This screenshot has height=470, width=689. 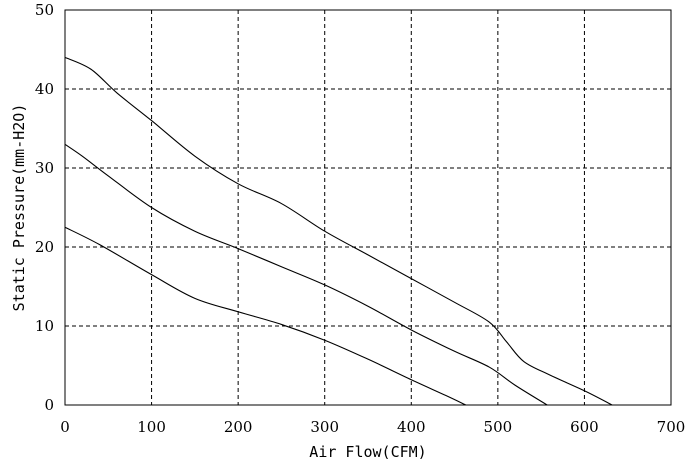 What do you see at coordinates (151, 427) in the screenshot?
I see `x-tick-label: 100` at bounding box center [151, 427].